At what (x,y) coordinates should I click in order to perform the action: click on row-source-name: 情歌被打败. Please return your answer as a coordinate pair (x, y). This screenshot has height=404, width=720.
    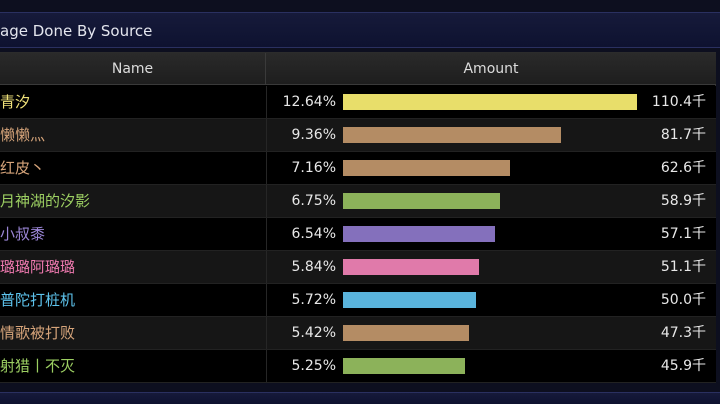
    Looking at the image, I should click on (38, 333).